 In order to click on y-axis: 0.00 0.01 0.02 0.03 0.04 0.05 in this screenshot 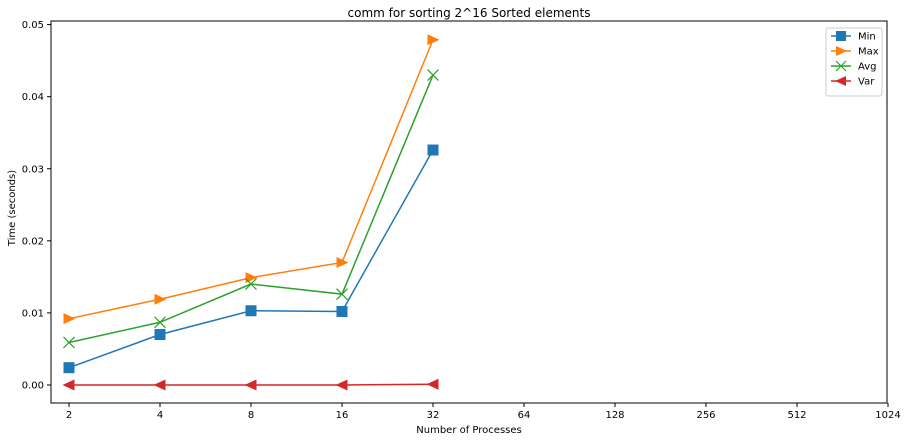, I will do `click(36, 205)`.